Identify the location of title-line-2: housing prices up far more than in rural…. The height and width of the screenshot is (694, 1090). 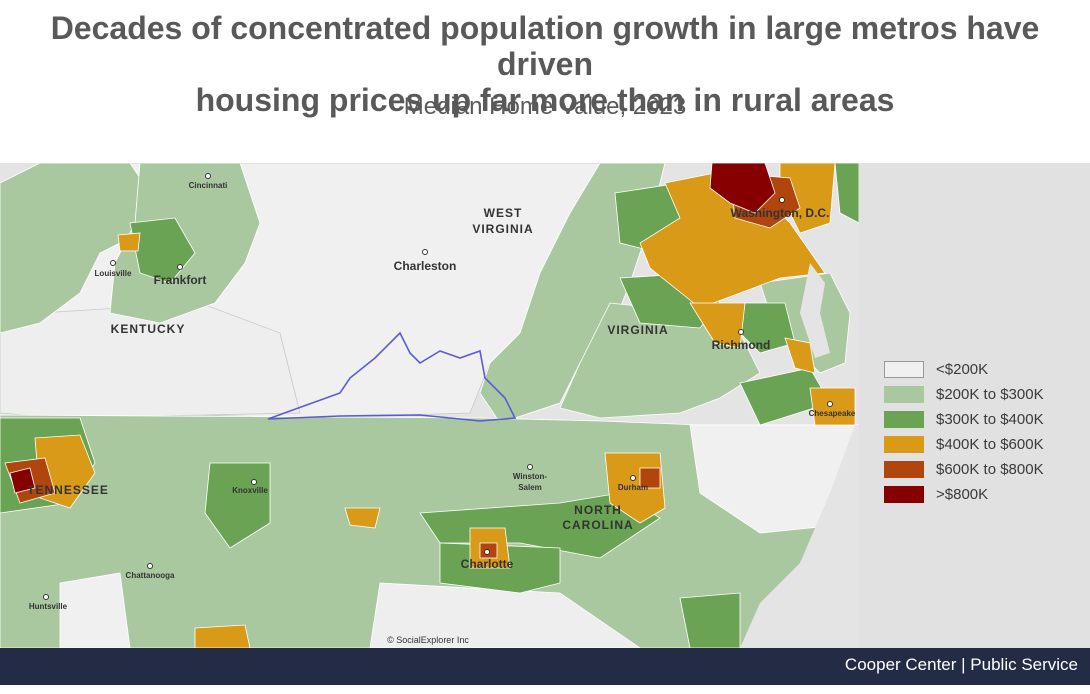
(545, 100).